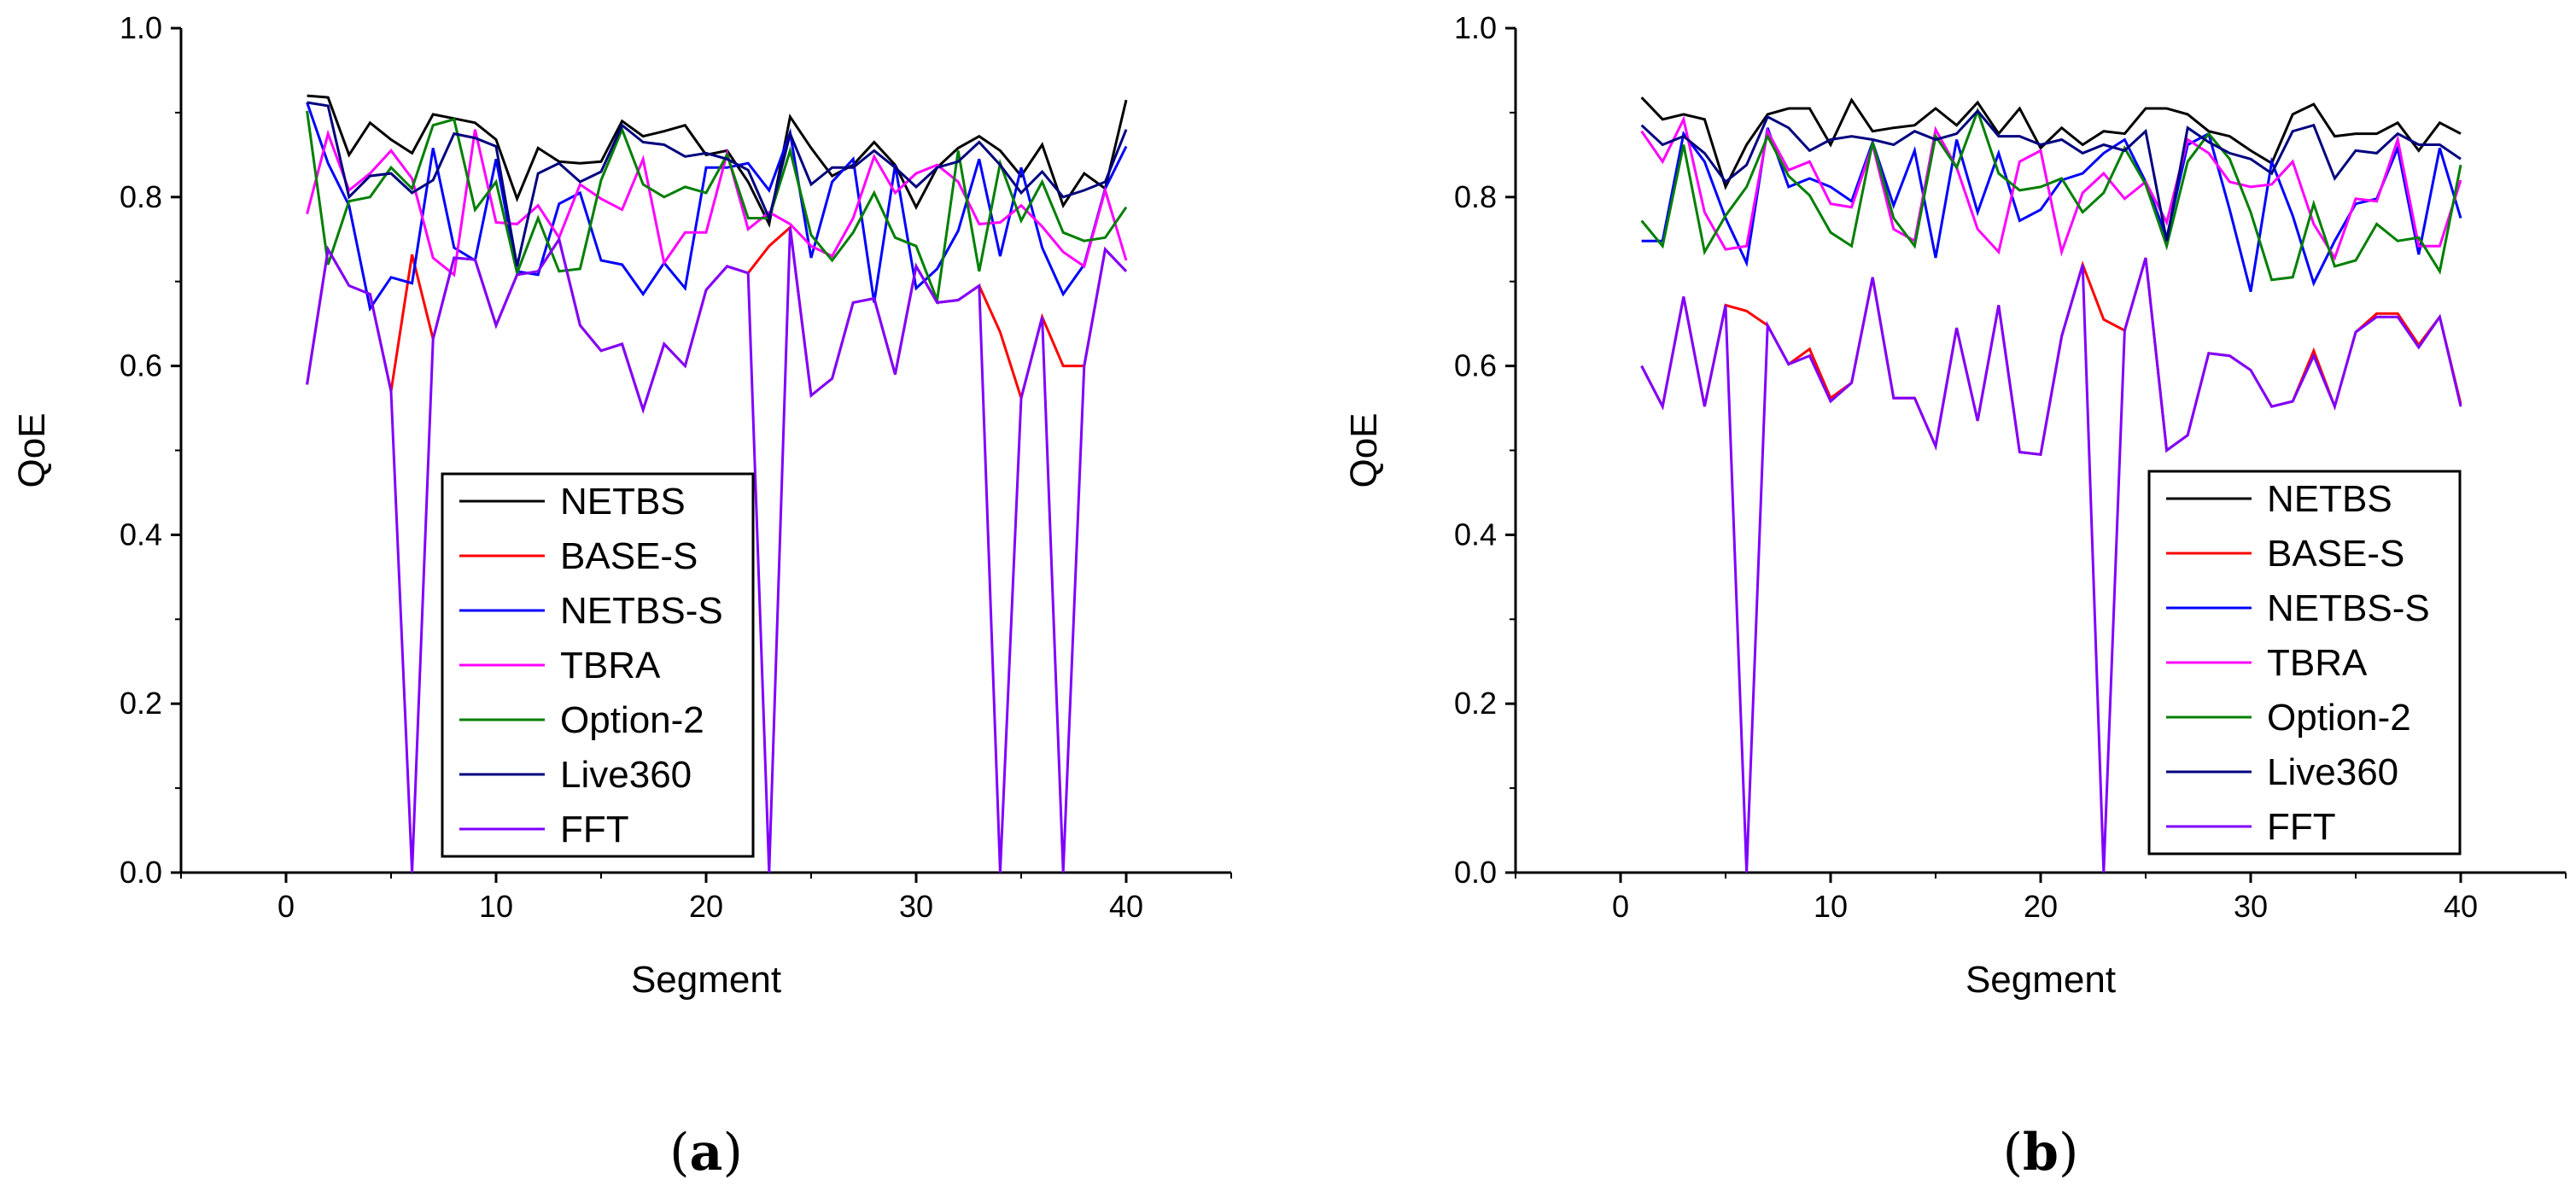 This screenshot has width=2576, height=1203. Describe the element at coordinates (717, 319) in the screenshot. I see `series-line-base-s` at that location.